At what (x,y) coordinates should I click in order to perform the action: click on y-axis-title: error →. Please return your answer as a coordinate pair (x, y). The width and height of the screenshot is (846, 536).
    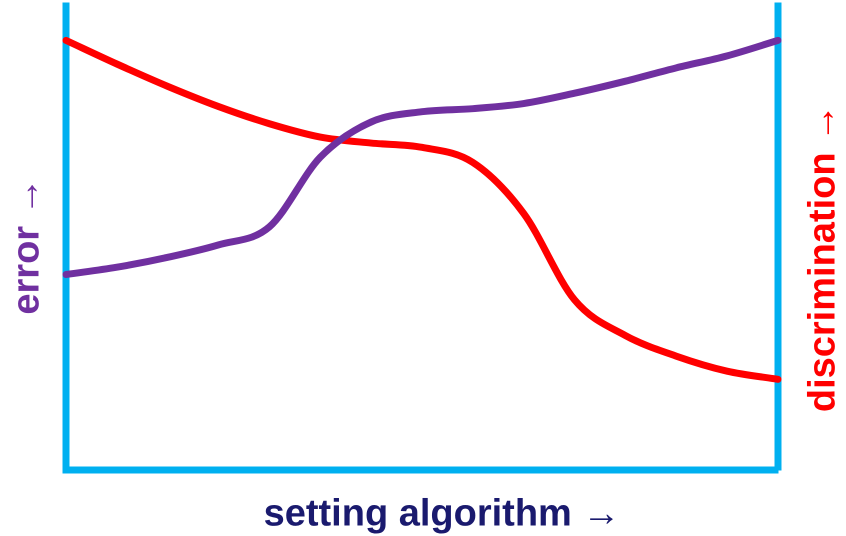
    Looking at the image, I should click on (26, 246).